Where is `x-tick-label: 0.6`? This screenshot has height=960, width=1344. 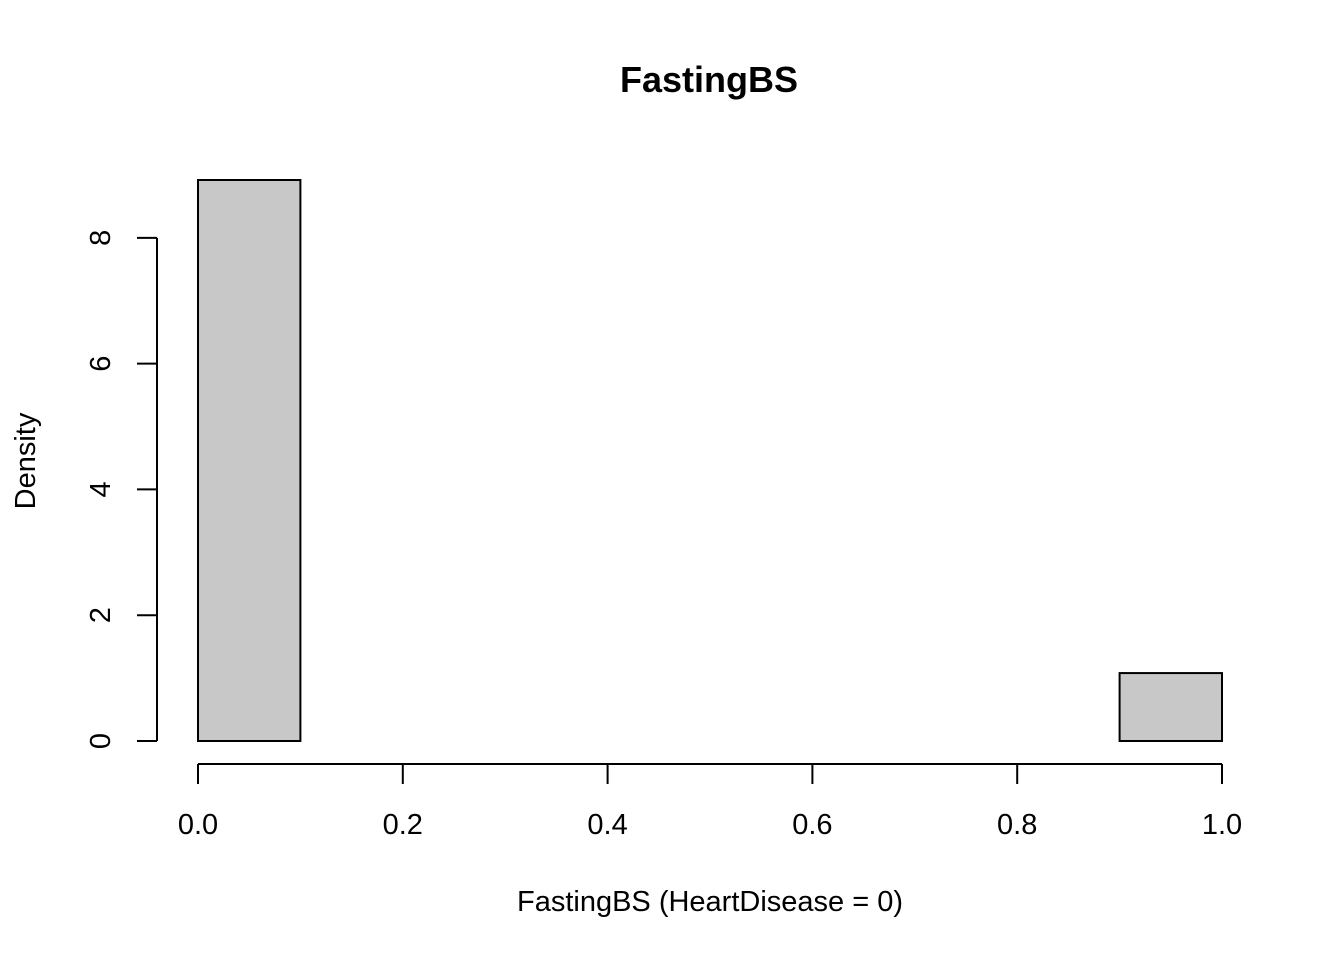 x-tick-label: 0.6 is located at coordinates (812, 825).